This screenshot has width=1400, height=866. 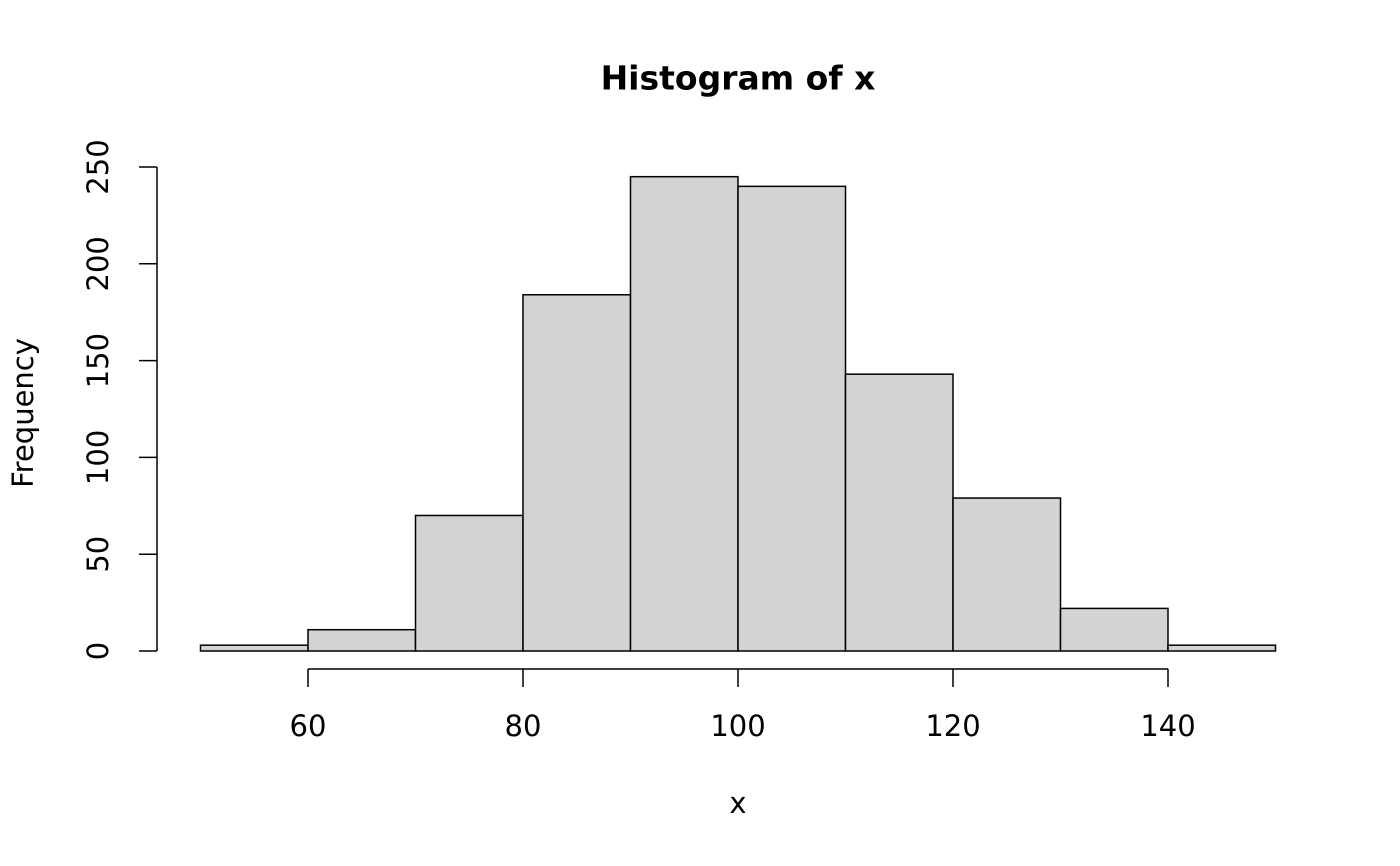 What do you see at coordinates (98, 263) in the screenshot?
I see `y-tick-label: 200` at bounding box center [98, 263].